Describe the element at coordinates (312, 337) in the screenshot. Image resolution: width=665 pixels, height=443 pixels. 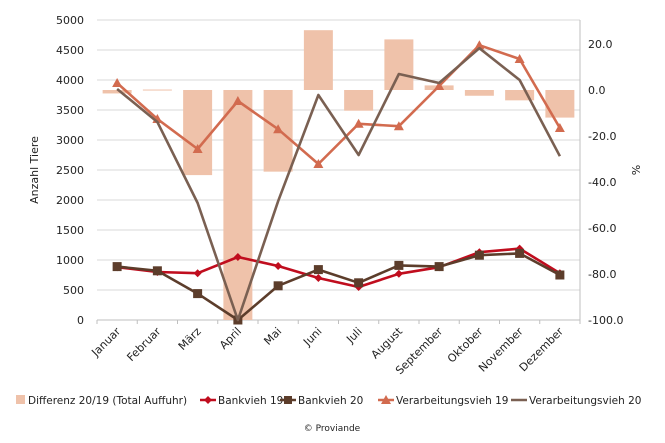
I see `x-tick-label: Juni` at that location.